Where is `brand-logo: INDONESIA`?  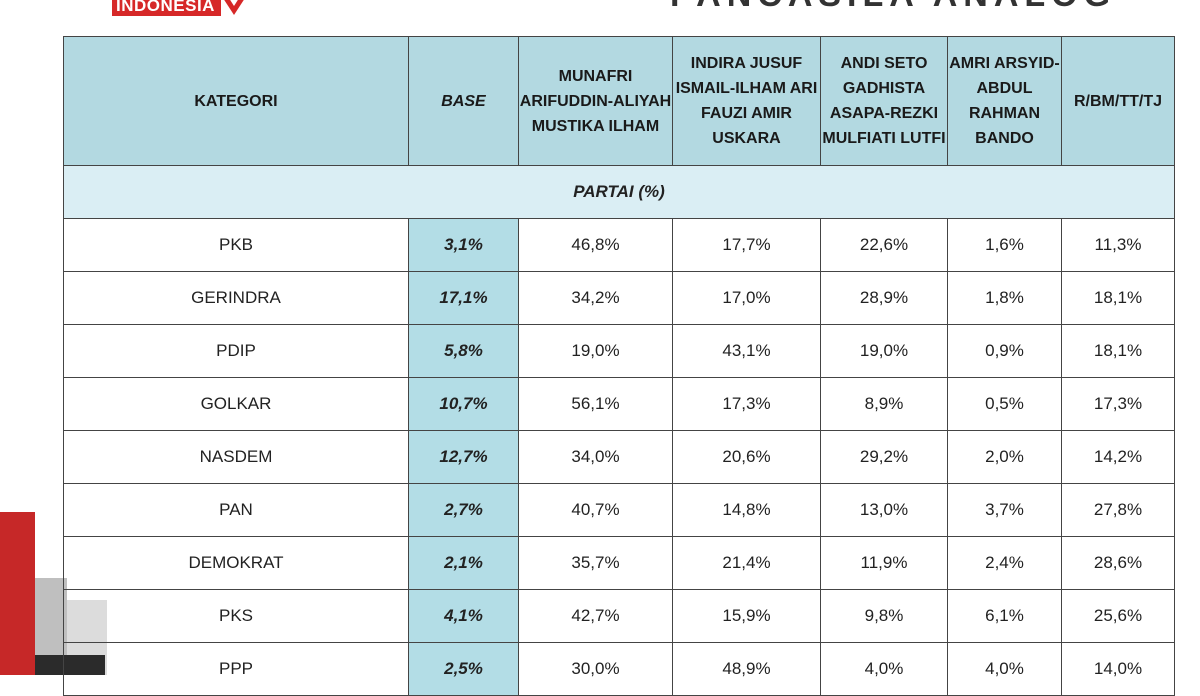 brand-logo: INDONESIA is located at coordinates (179, 8).